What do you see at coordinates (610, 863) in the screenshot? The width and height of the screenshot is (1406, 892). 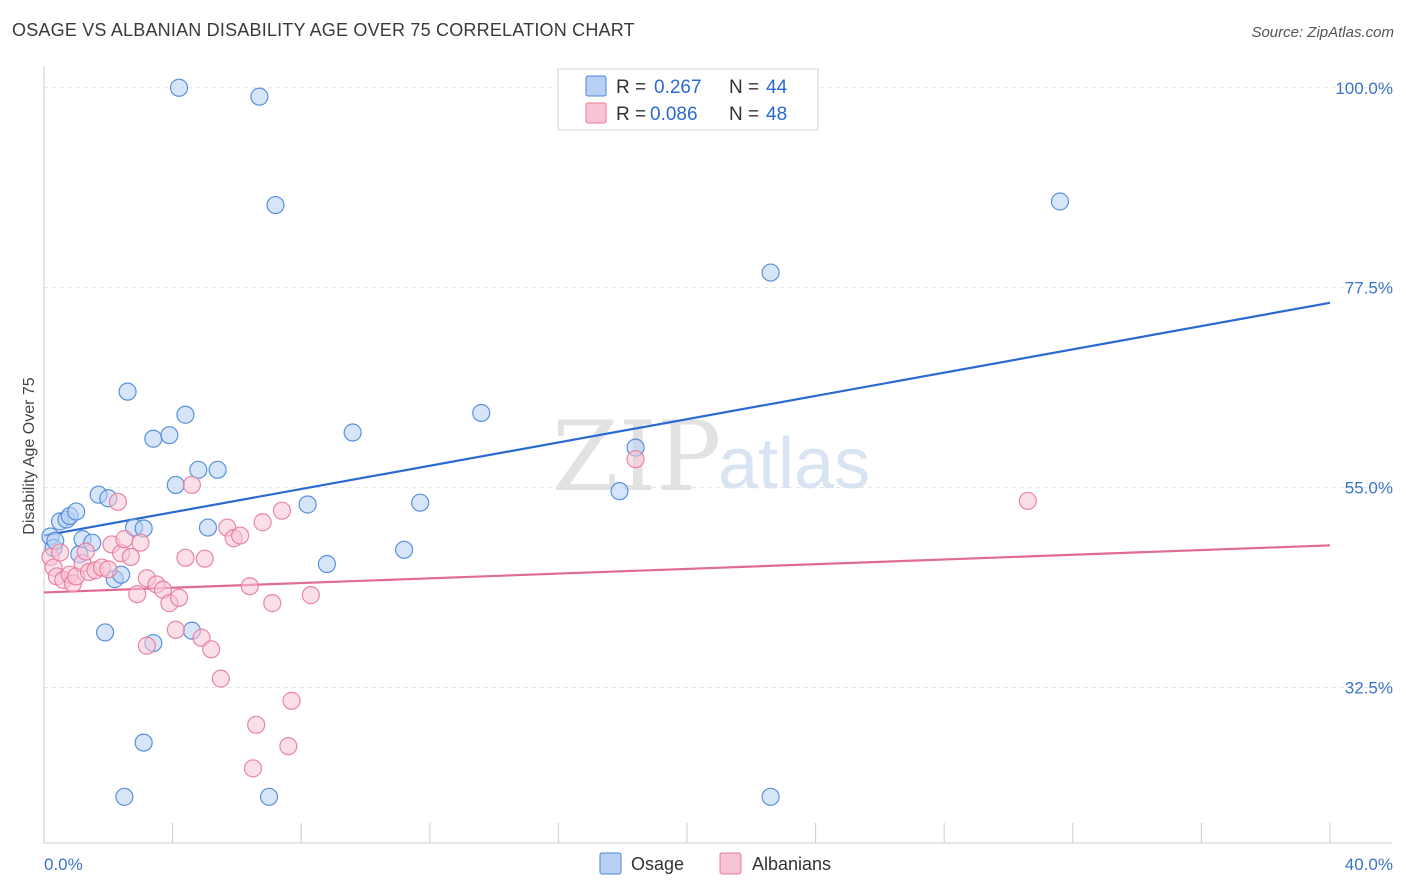 I see `legend-bottom-swatch-osage` at bounding box center [610, 863].